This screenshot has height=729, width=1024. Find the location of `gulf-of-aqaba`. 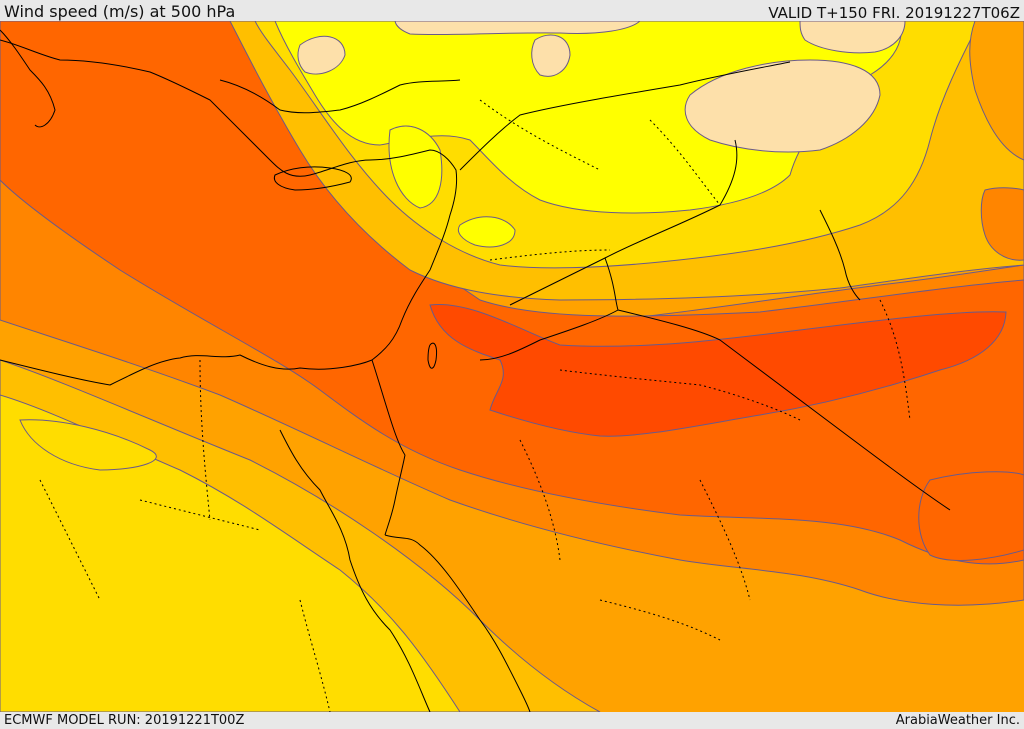

gulf-of-aqaba is located at coordinates (395, 495).